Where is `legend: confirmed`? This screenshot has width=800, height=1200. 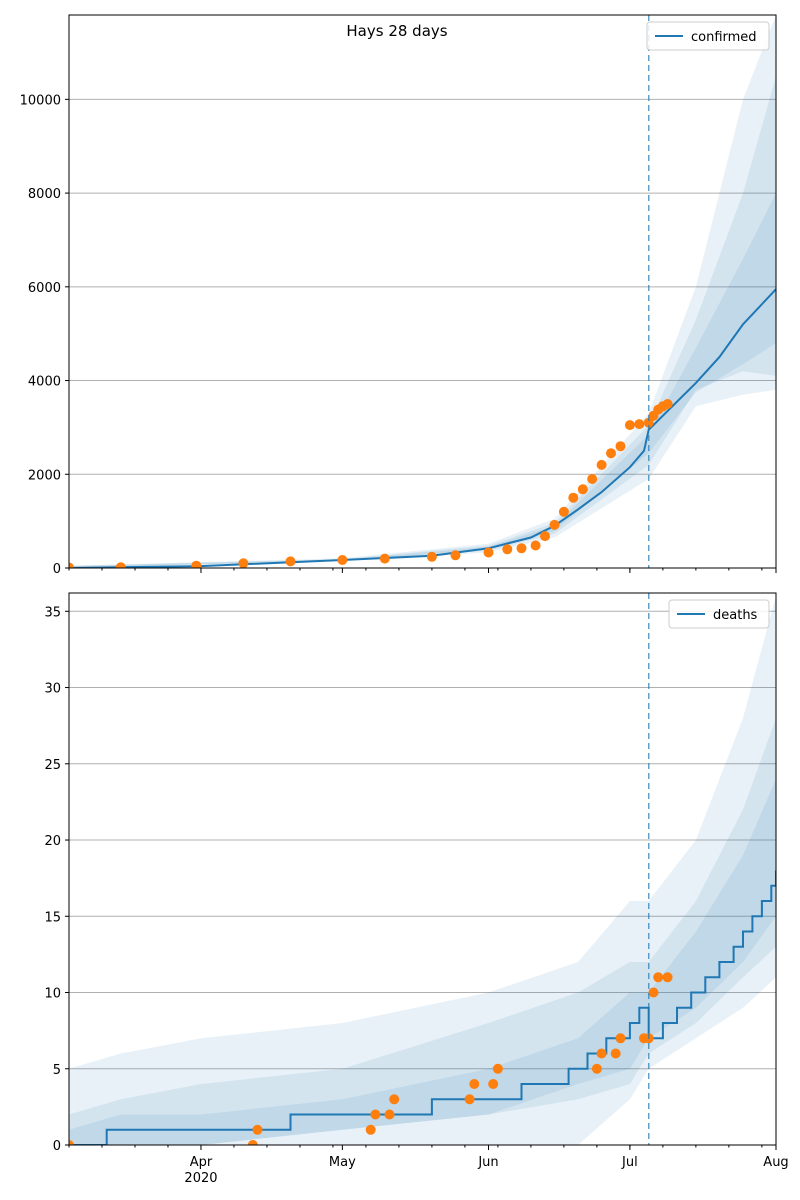 legend: confirmed is located at coordinates (708, 36).